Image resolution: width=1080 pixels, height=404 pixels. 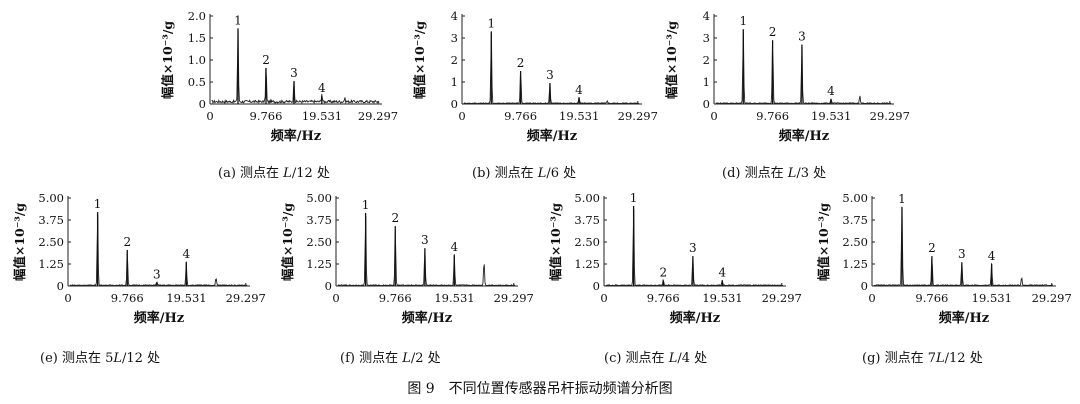 What do you see at coordinates (922, 358) in the screenshot?
I see `panel-caption: (g) 测点在 7L/12 处` at bounding box center [922, 358].